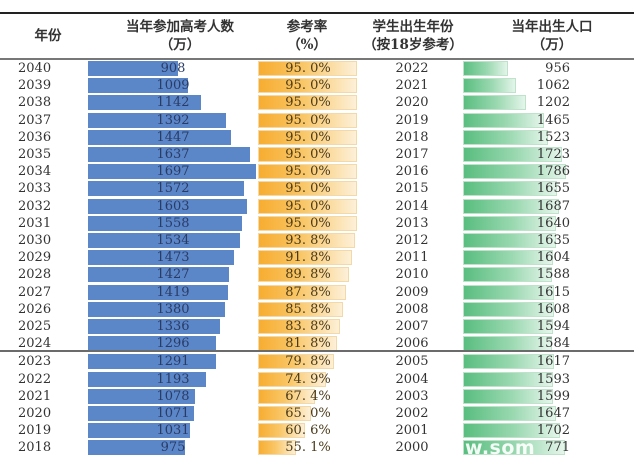 The width and height of the screenshot is (634, 460). What do you see at coordinates (413, 27) in the screenshot?
I see `header-birth-year-label: 学生出生年份` at bounding box center [413, 27].